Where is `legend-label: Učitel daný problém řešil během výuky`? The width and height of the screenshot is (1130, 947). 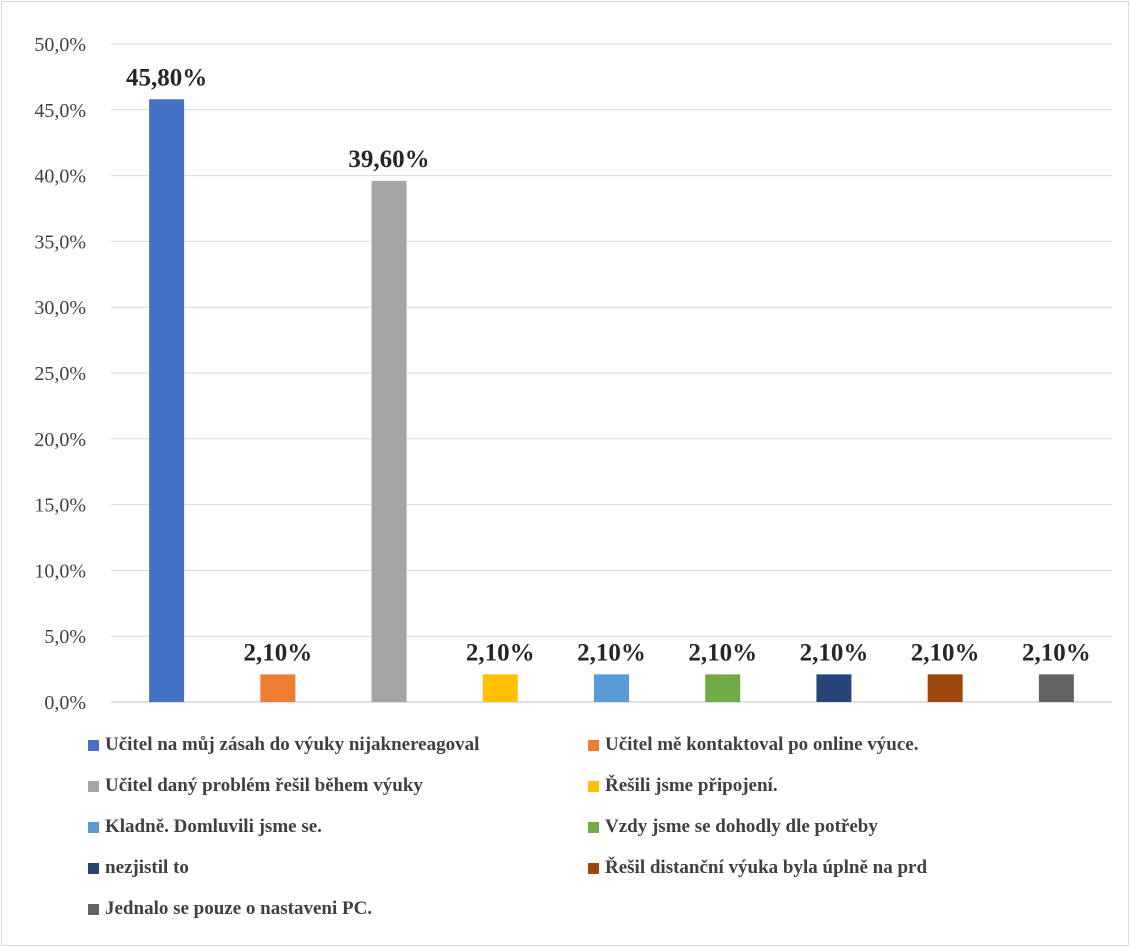 legend-label: Učitel daný problém řešil během výuky is located at coordinates (264, 785).